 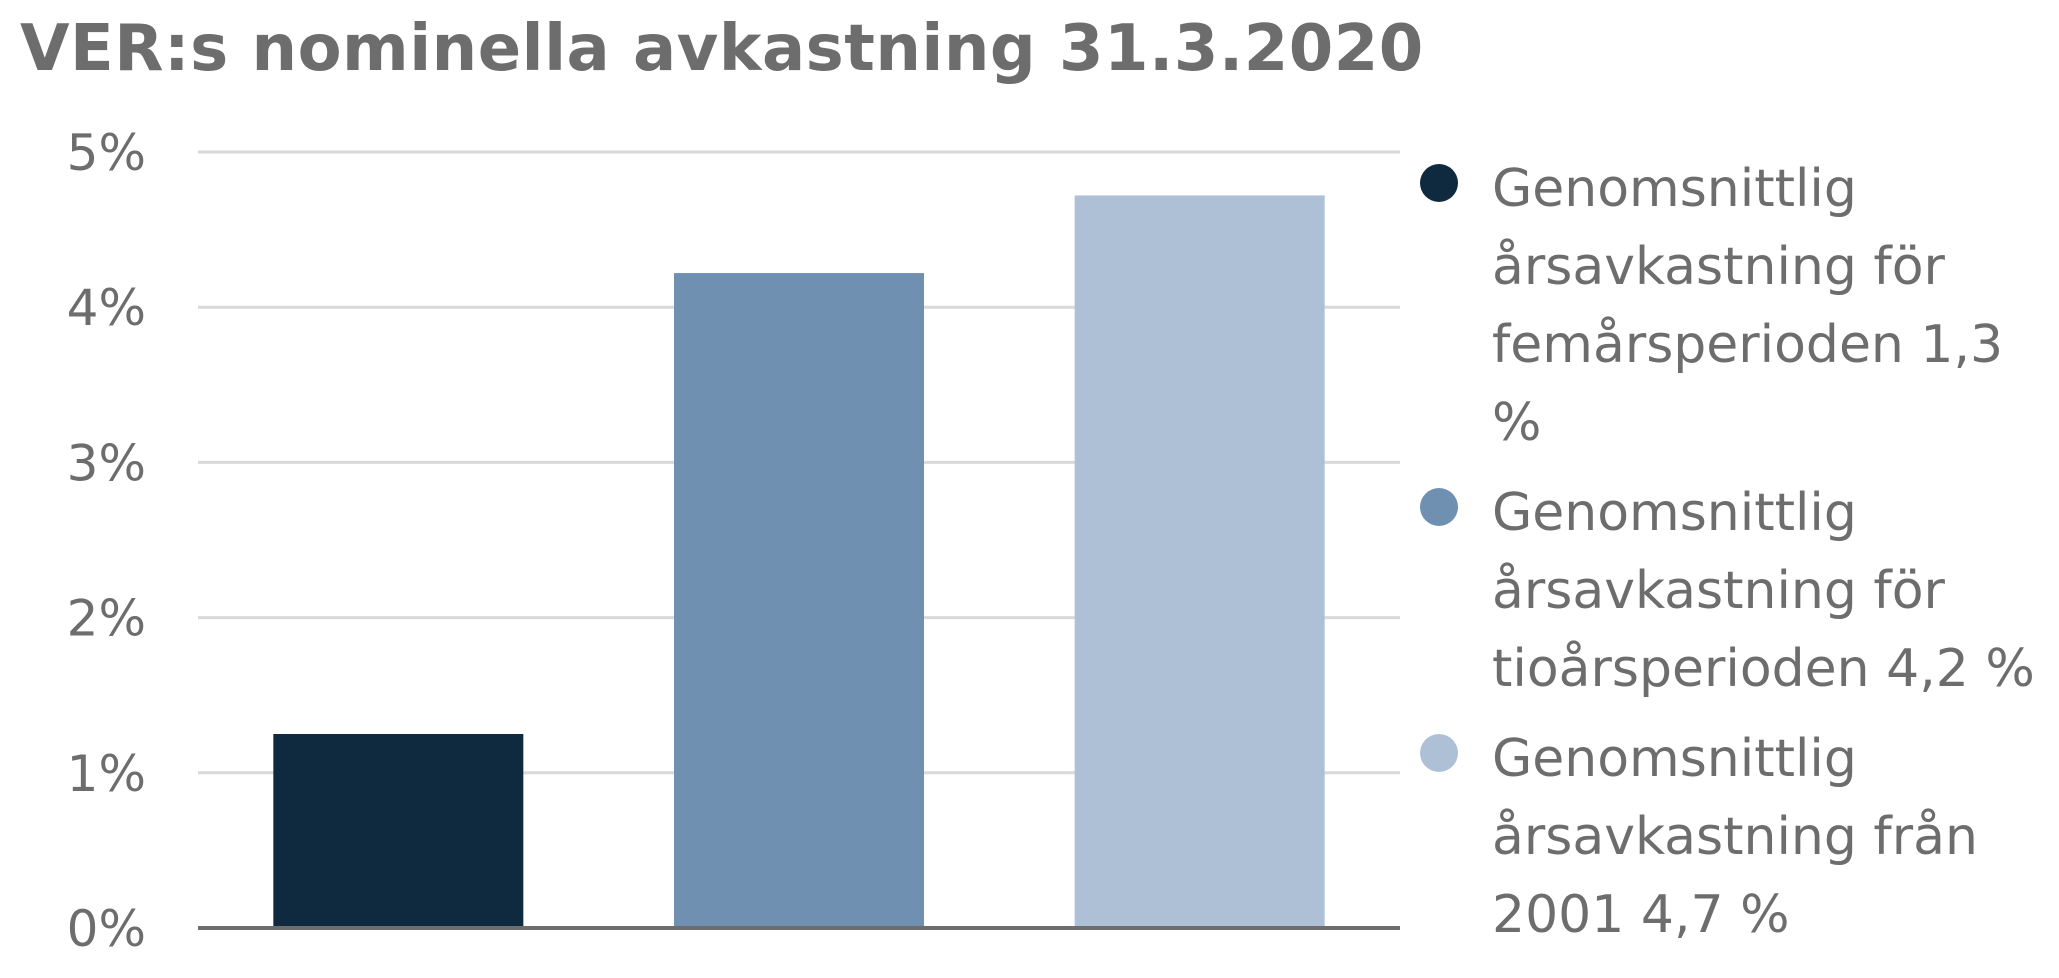 What do you see at coordinates (106, 774) in the screenshot?
I see `y-tick-label: 1%` at bounding box center [106, 774].